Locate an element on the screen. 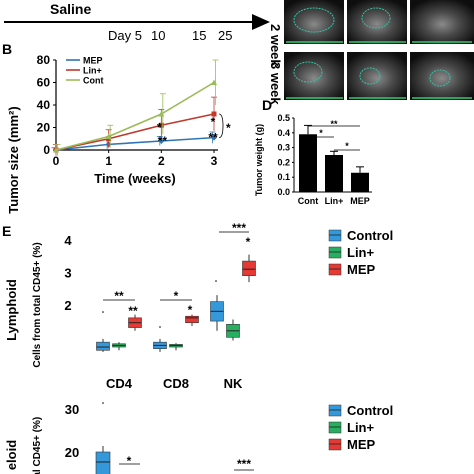 Image resolution: width=474 pixels, height=474 pixels. series-line-Cont is located at coordinates (135, 116).